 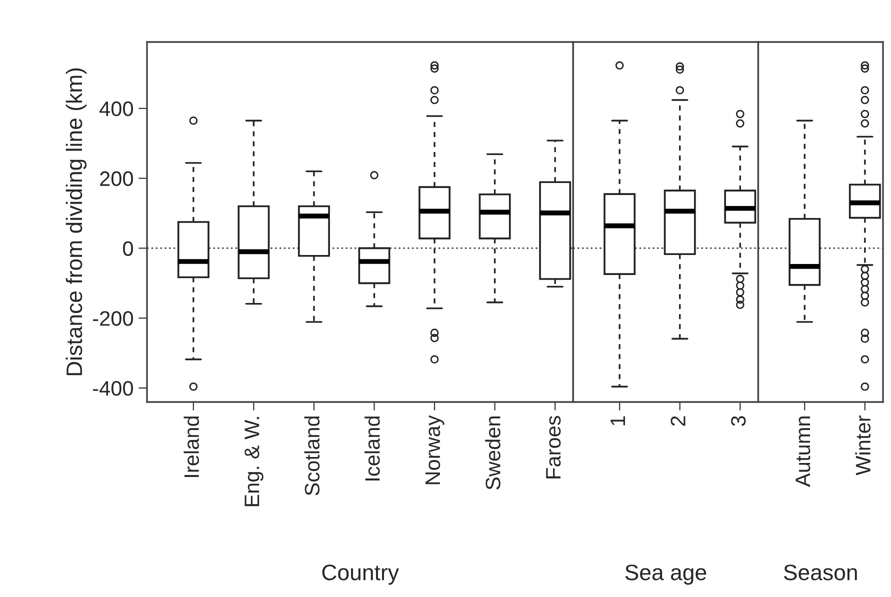 What do you see at coordinates (312, 456) in the screenshot?
I see `x-tick-label: Scotland` at bounding box center [312, 456].